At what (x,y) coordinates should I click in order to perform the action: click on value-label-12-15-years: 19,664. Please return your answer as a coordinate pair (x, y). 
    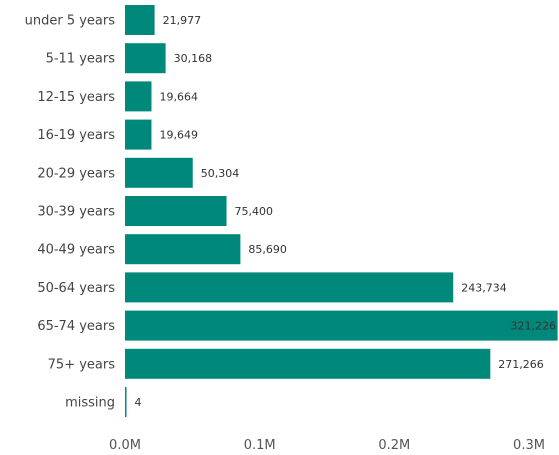
    Looking at the image, I should click on (178, 96).